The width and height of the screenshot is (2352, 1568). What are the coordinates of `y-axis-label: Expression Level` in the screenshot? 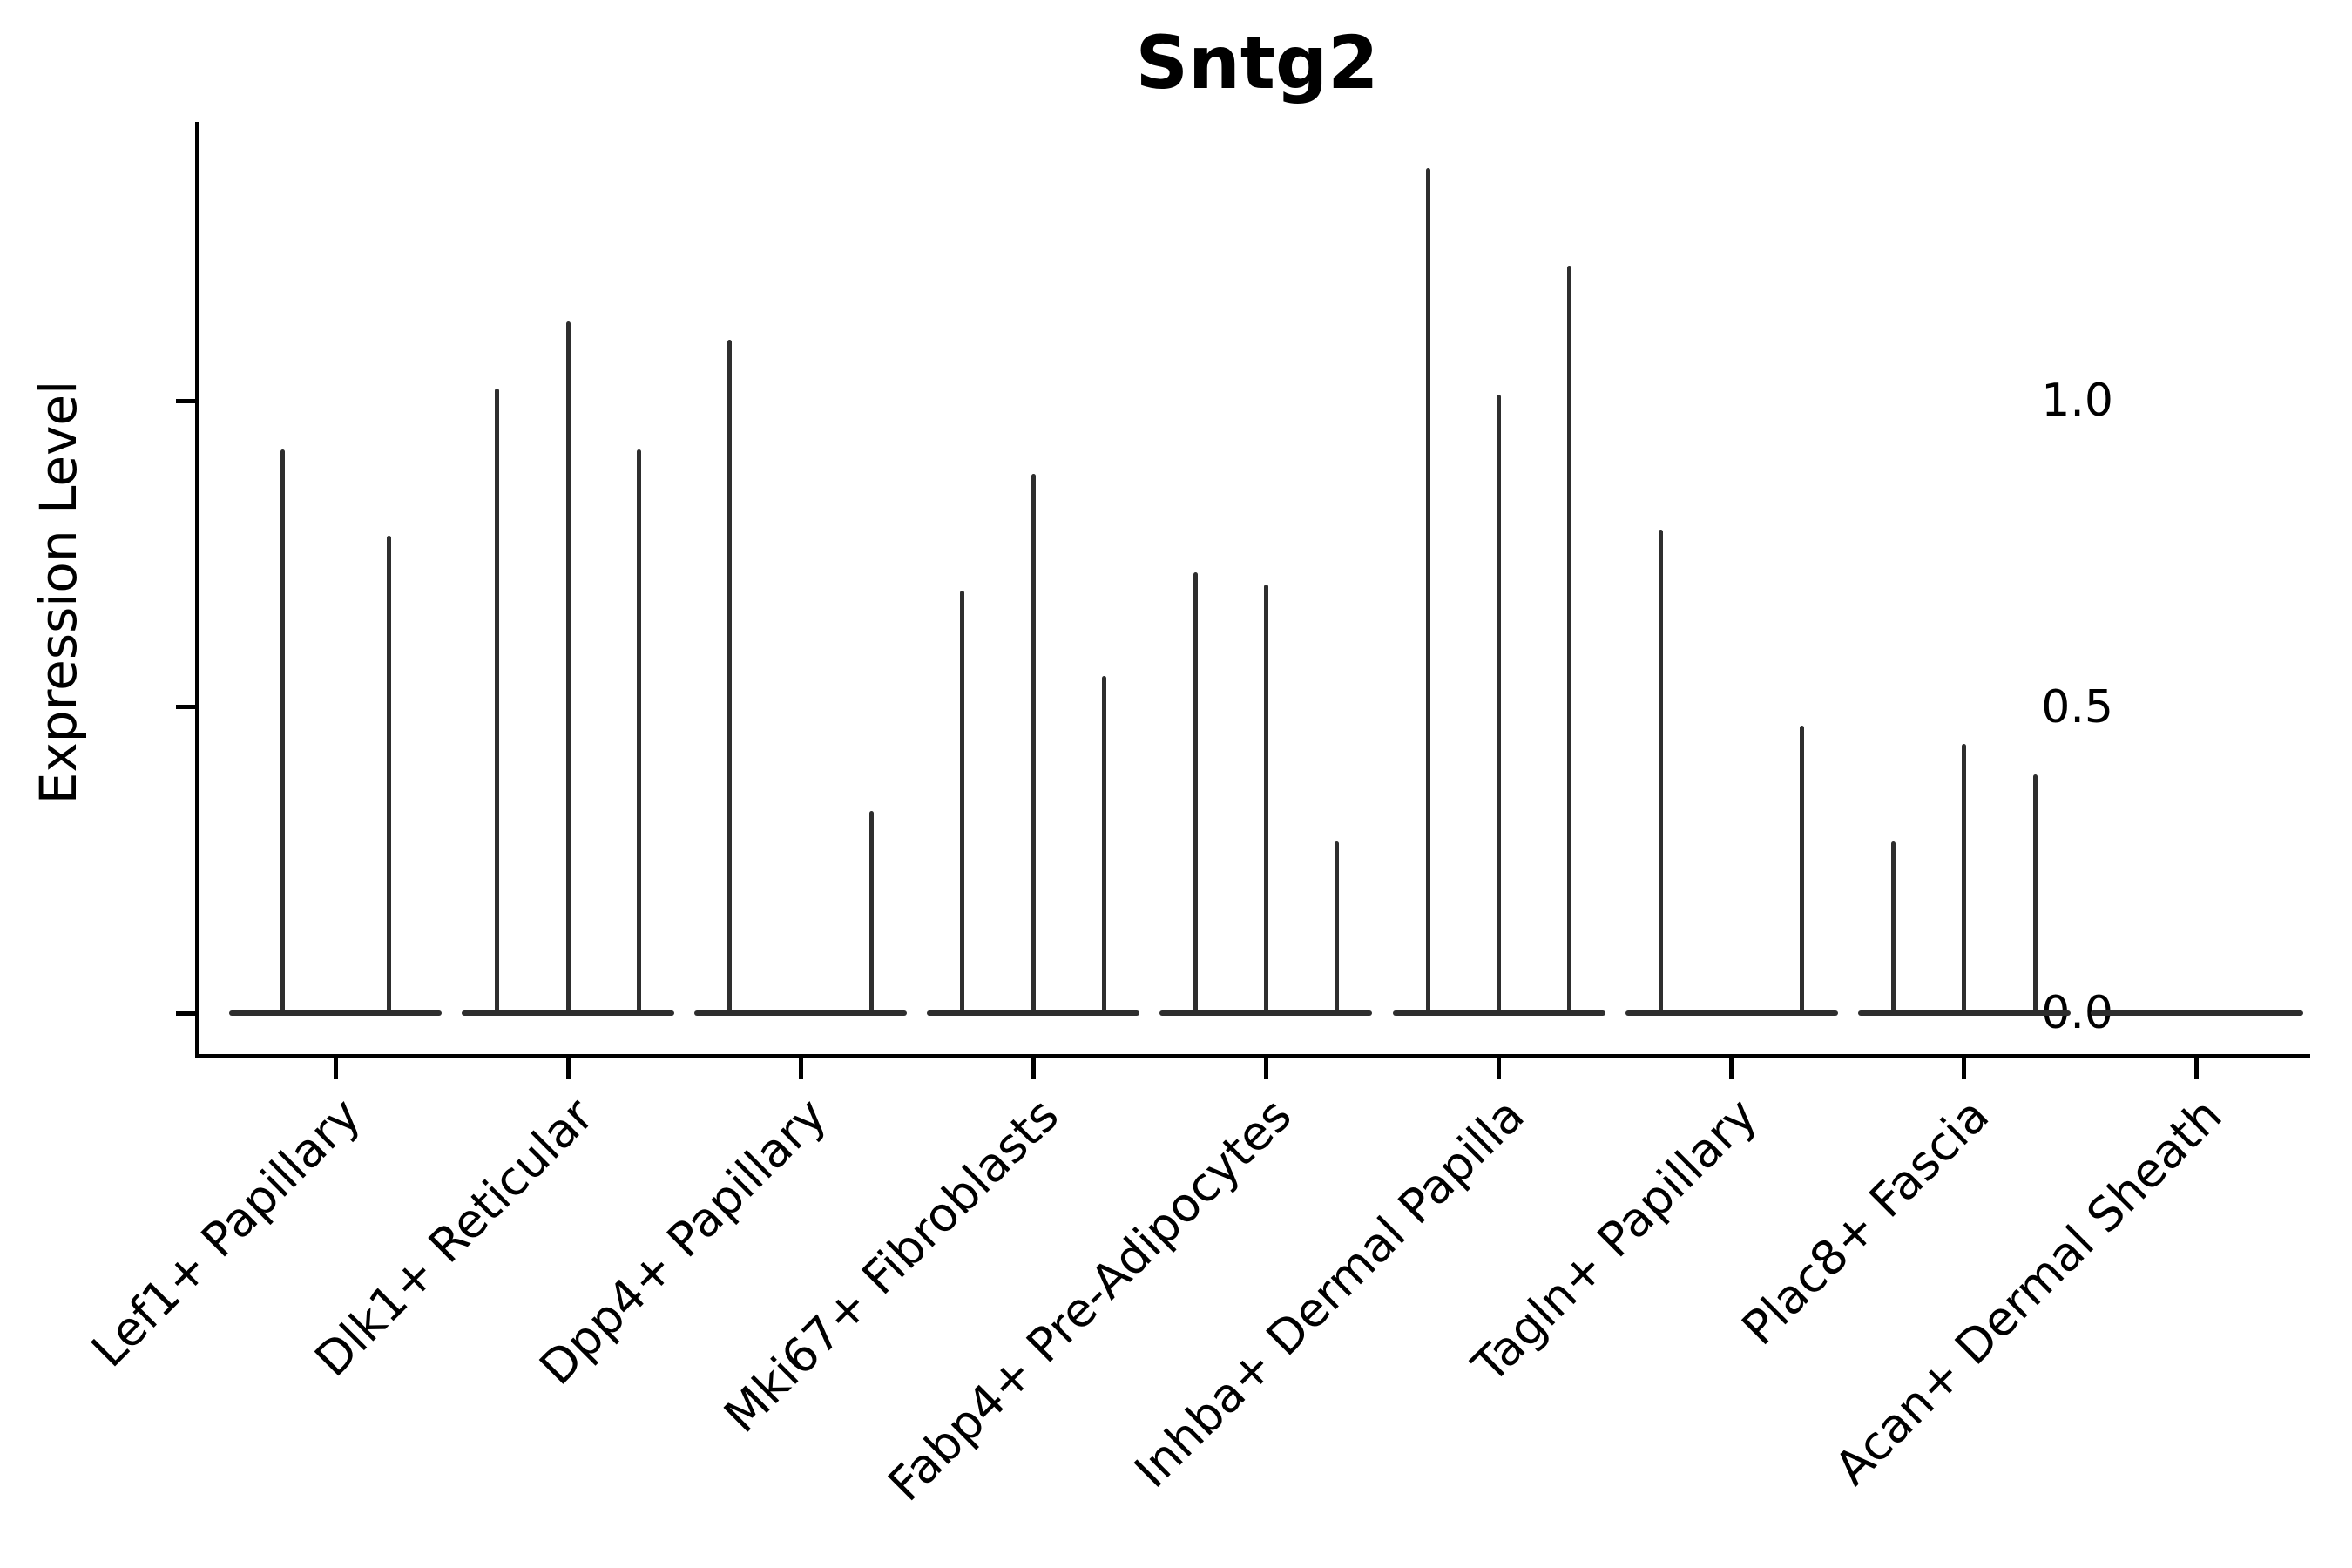 It's located at (58, 592).